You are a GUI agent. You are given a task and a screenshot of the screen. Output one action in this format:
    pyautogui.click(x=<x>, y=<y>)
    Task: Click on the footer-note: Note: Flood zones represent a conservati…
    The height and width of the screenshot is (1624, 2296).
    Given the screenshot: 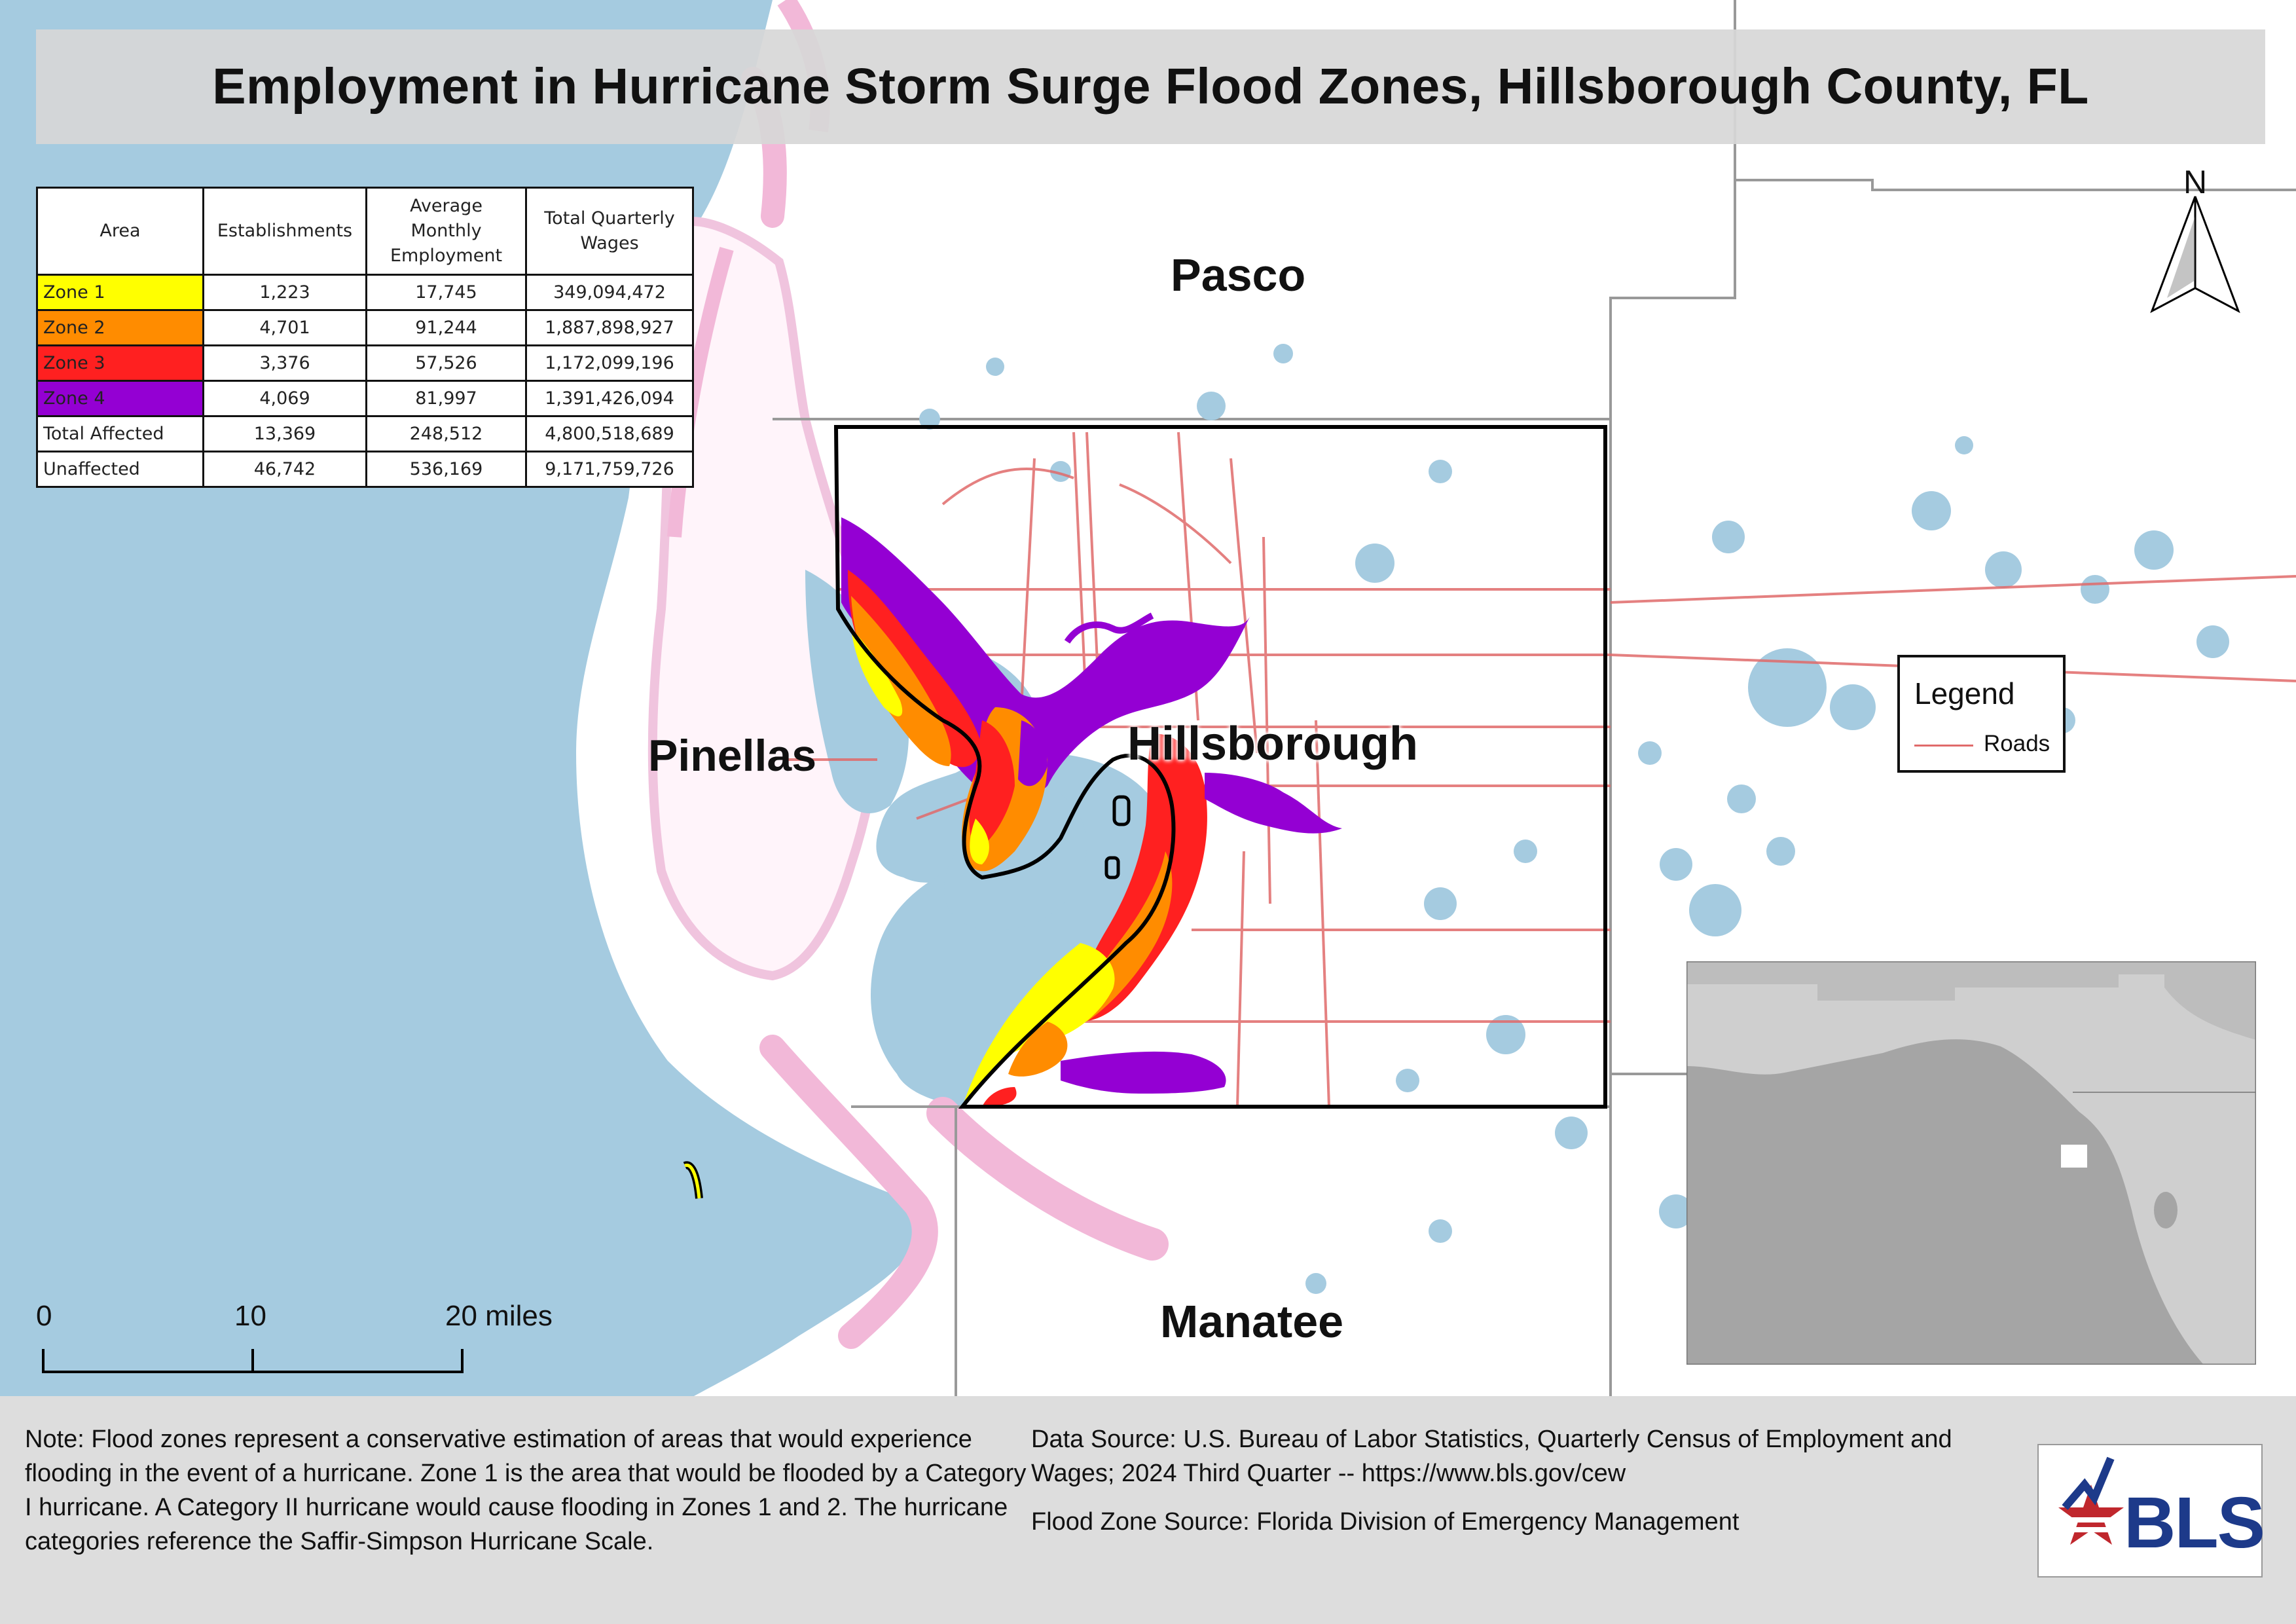 What is the action you would take?
    pyautogui.click(x=526, y=1490)
    